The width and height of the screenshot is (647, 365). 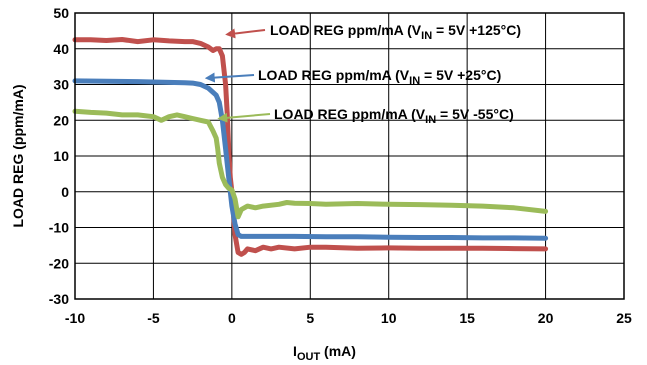 What do you see at coordinates (65, 192) in the screenshot?
I see `y-tick-label: 0` at bounding box center [65, 192].